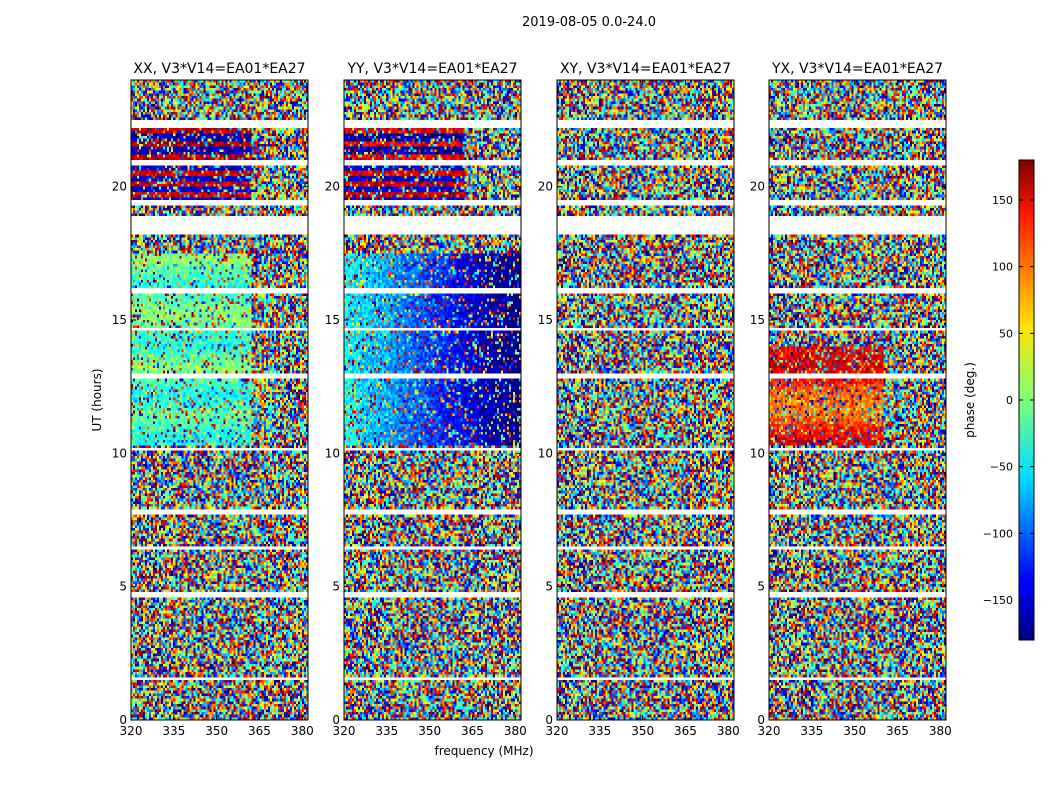  What do you see at coordinates (970, 400) in the screenshot?
I see `colorbar-label: phase (deg.)` at bounding box center [970, 400].